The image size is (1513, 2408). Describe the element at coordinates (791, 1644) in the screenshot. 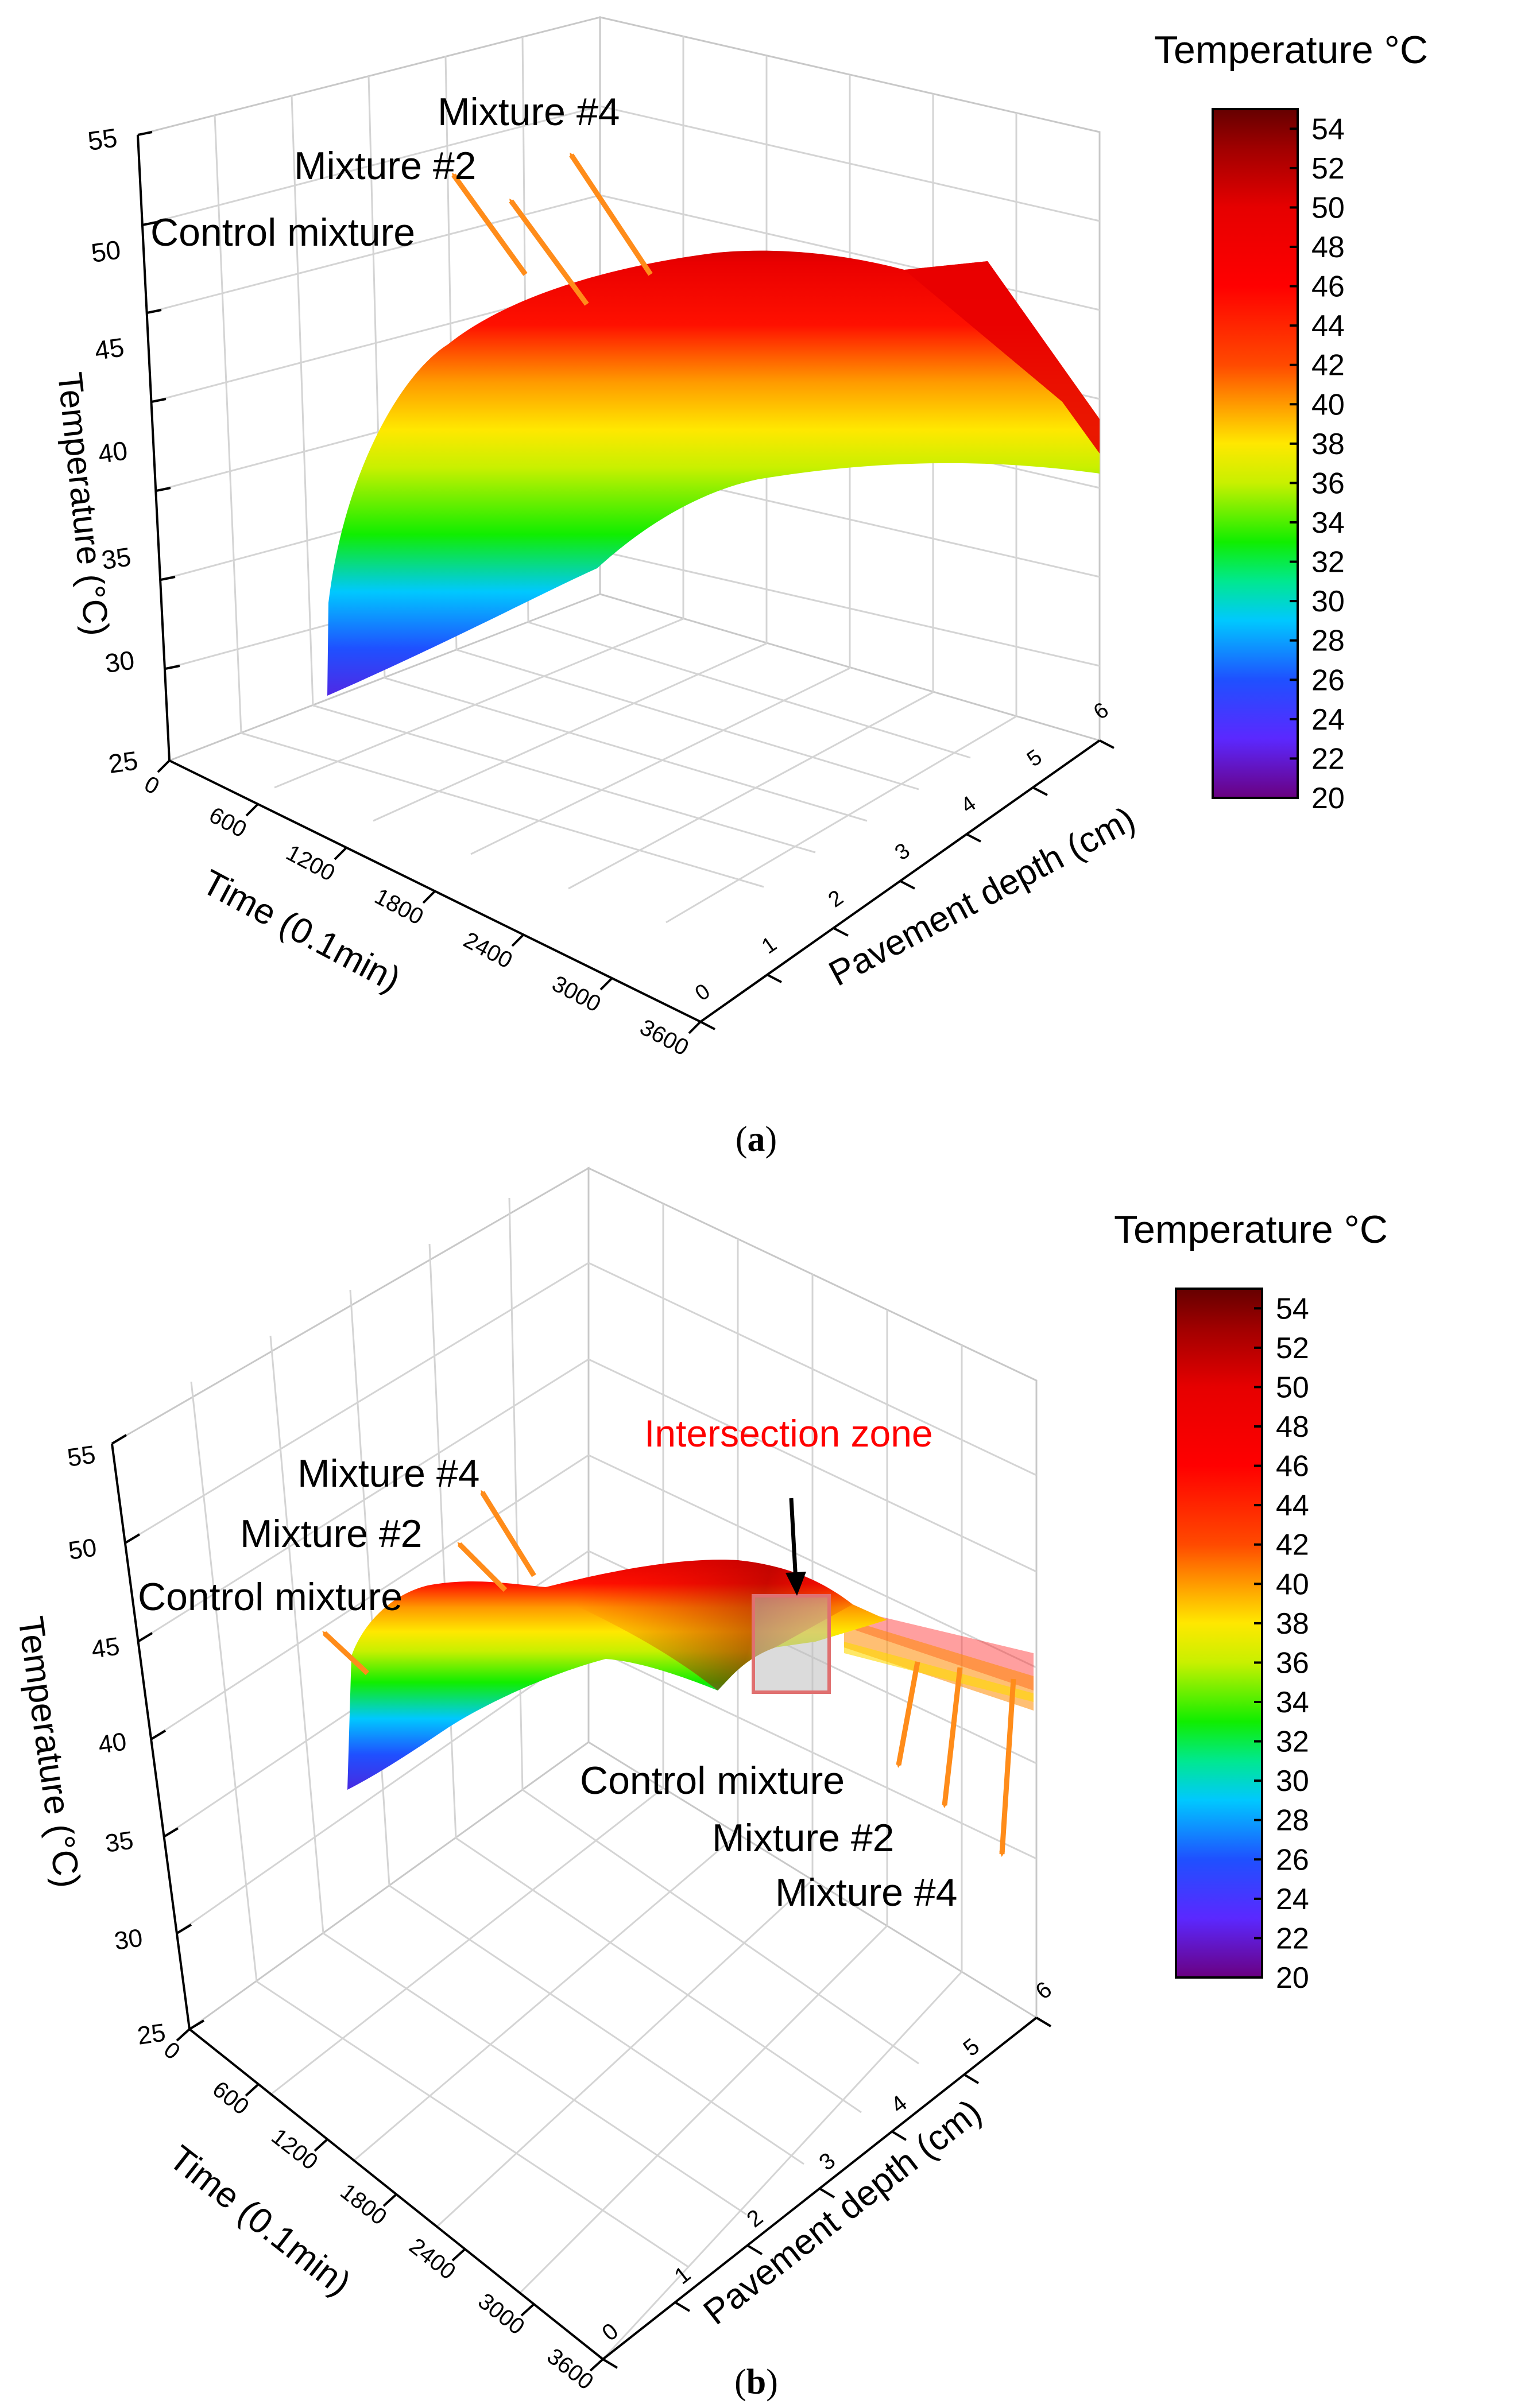

I see `intersection-box` at that location.